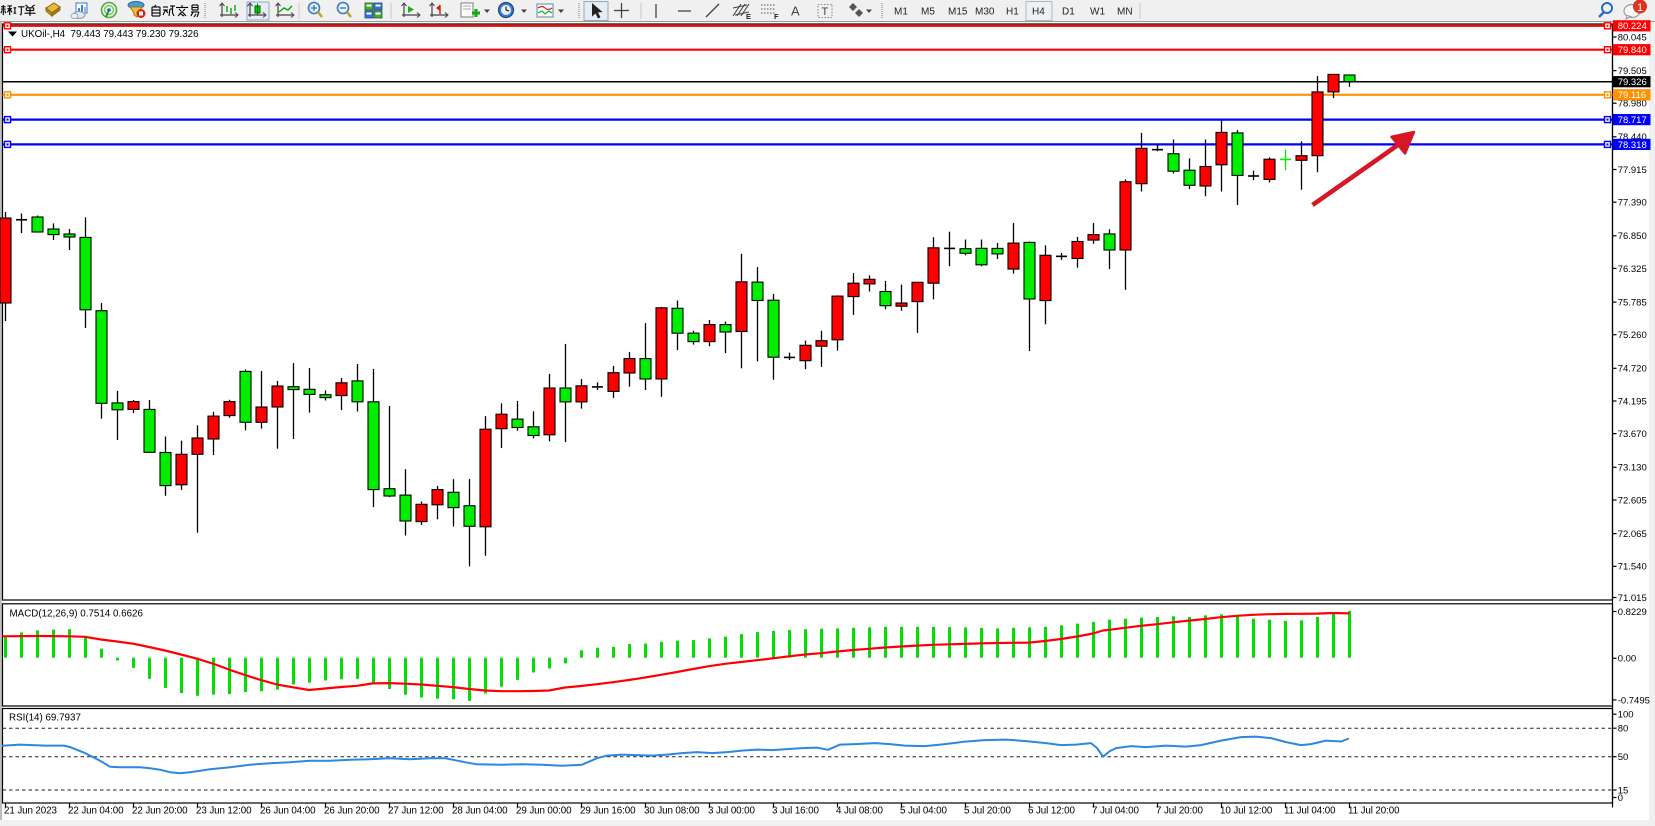 Image resolution: width=1655 pixels, height=826 pixels. I want to click on svg-text: 79.116, so click(1632, 95).